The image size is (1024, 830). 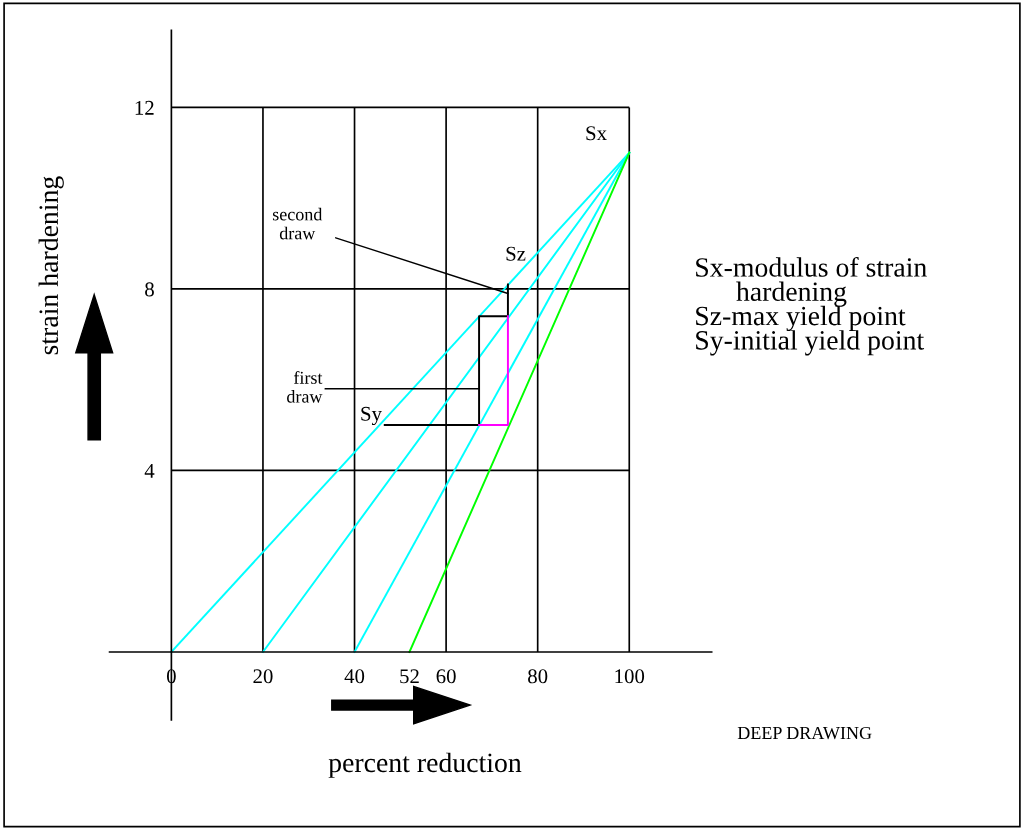 What do you see at coordinates (630, 676) in the screenshot?
I see `x-tick-label: 100` at bounding box center [630, 676].